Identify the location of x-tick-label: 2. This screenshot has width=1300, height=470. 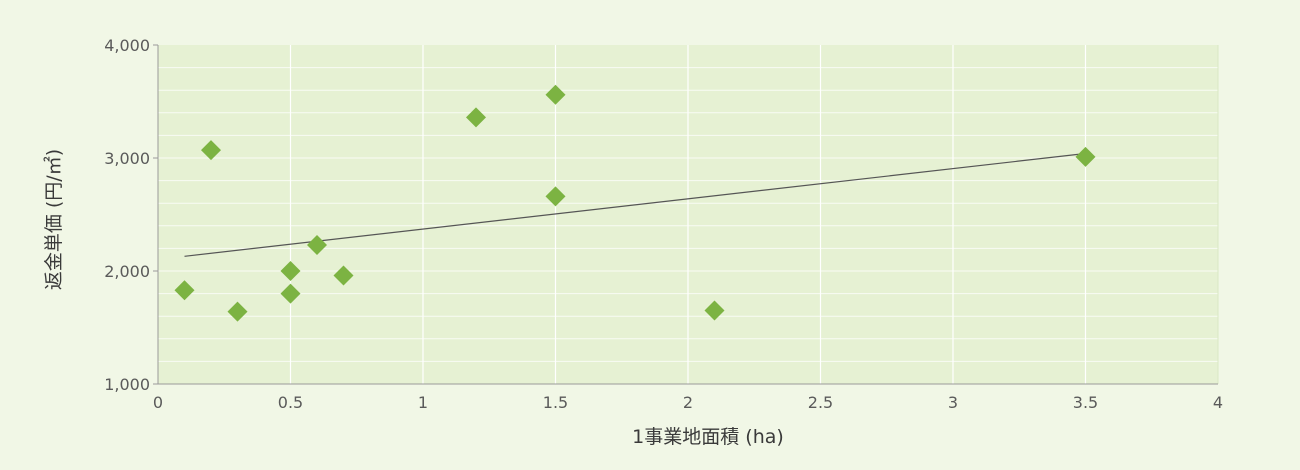
(688, 402).